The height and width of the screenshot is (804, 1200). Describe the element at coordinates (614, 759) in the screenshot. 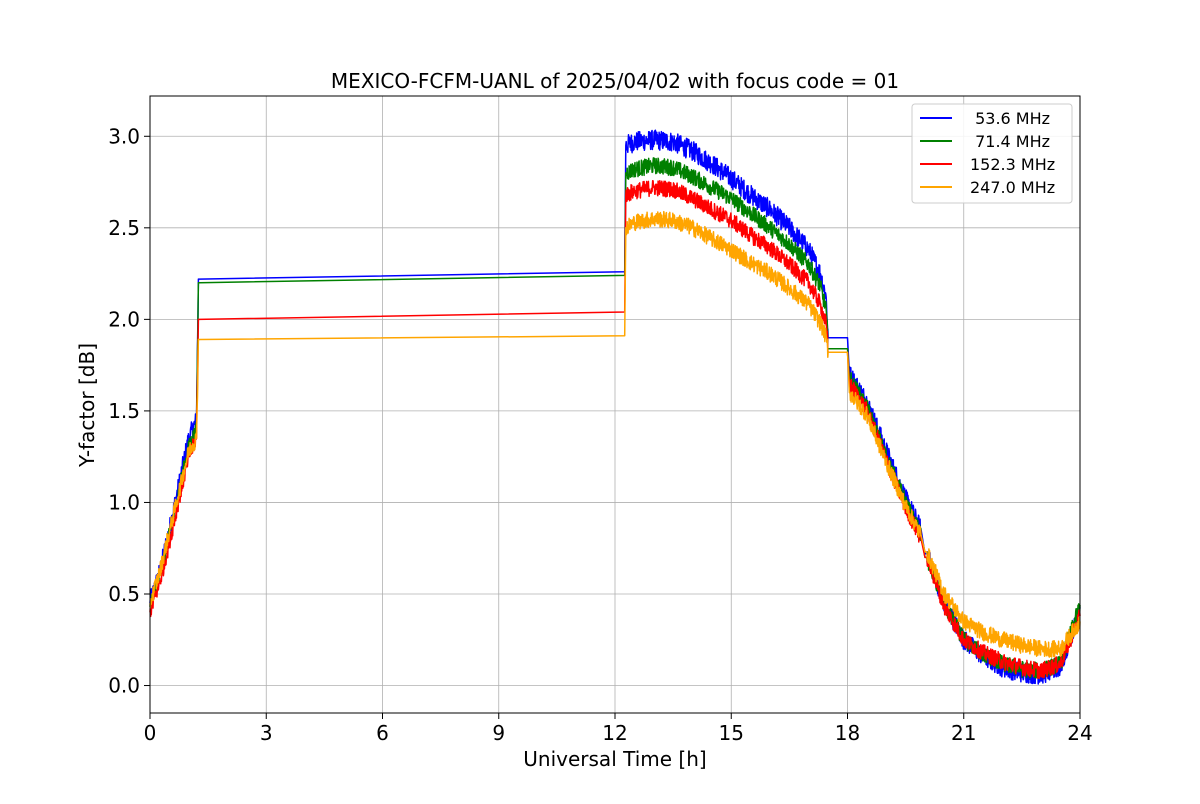

I see `x-axis-label: Universal Time [h]` at that location.